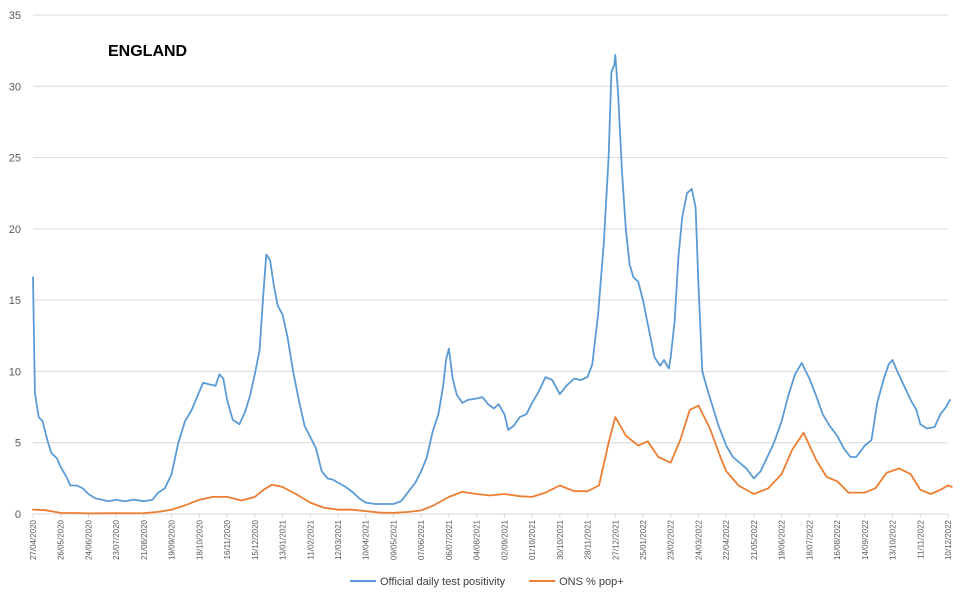 The image size is (966, 605). Describe the element at coordinates (449, 539) in the screenshot. I see `x-tick-label: 06/07/2021` at that location.